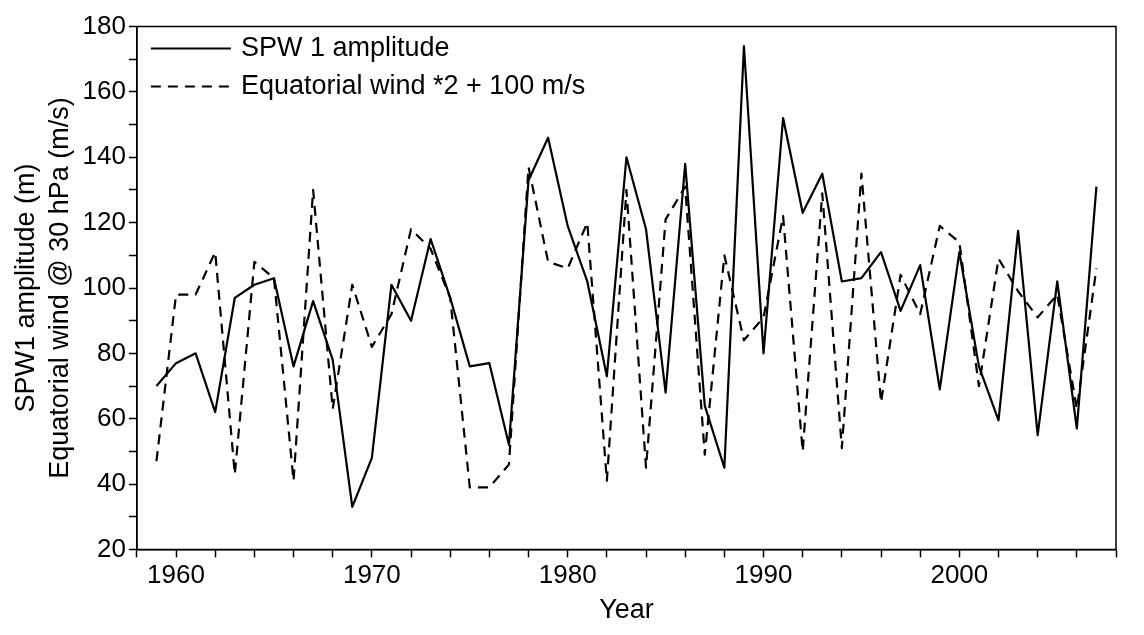  What do you see at coordinates (626, 609) in the screenshot?
I see `x-axis-title: Year` at bounding box center [626, 609].